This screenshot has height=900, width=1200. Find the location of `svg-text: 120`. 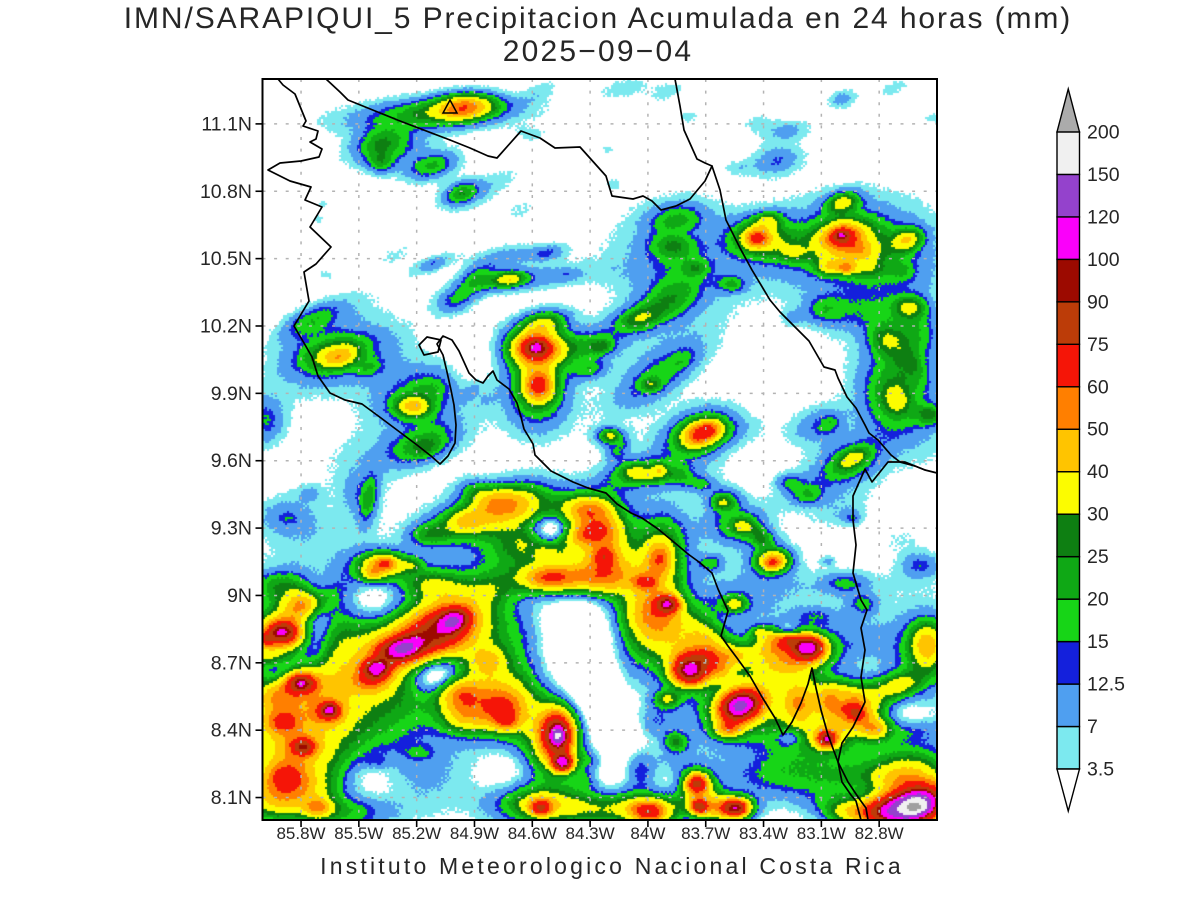

svg-text: 120 is located at coordinates (1103, 217).